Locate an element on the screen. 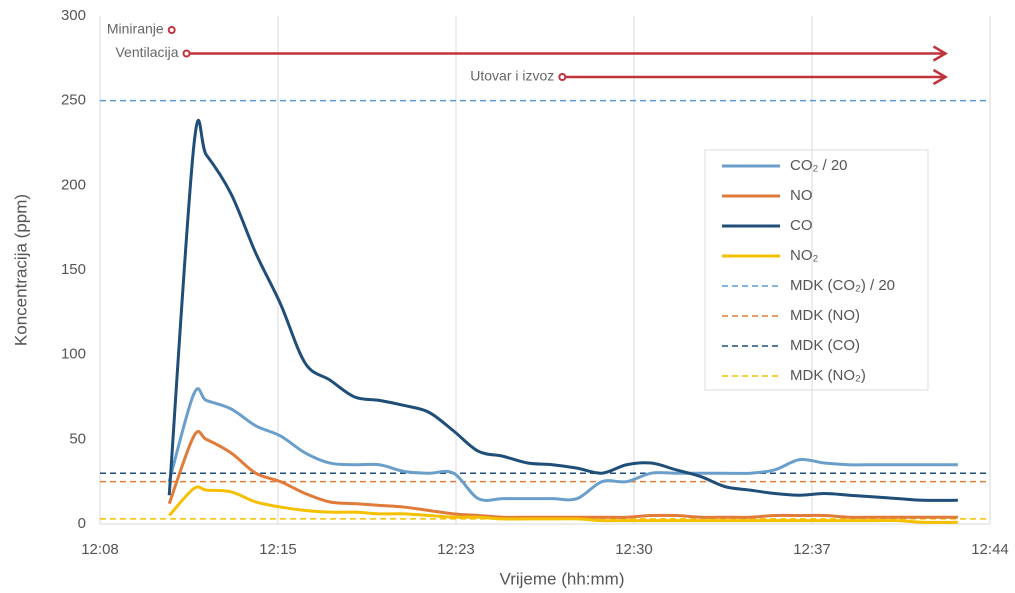 The image size is (1015, 593). y-tick-label: 300 is located at coordinates (73, 15).